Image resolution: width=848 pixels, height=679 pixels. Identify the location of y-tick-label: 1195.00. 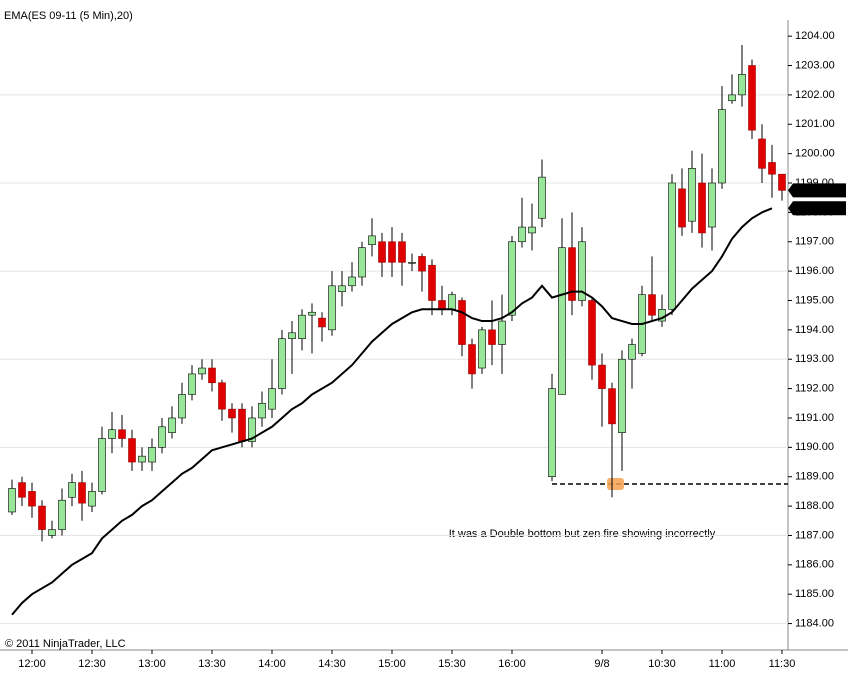
(814, 300).